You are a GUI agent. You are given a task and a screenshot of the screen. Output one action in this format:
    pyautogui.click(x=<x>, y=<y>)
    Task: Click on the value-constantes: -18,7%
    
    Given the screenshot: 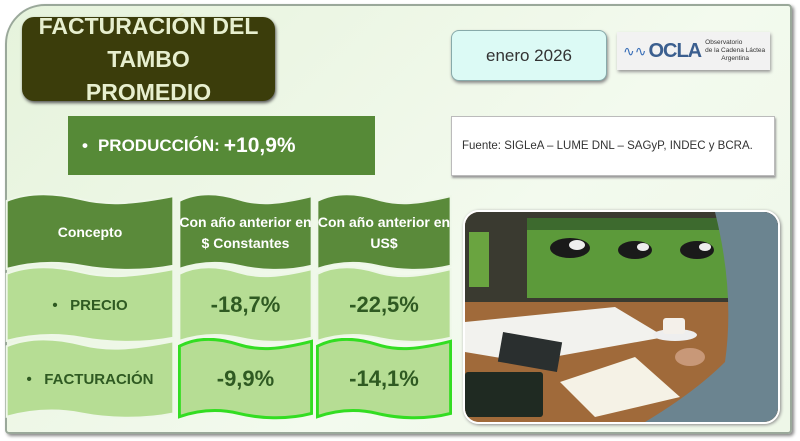 What is the action you would take?
    pyautogui.click(x=245, y=304)
    